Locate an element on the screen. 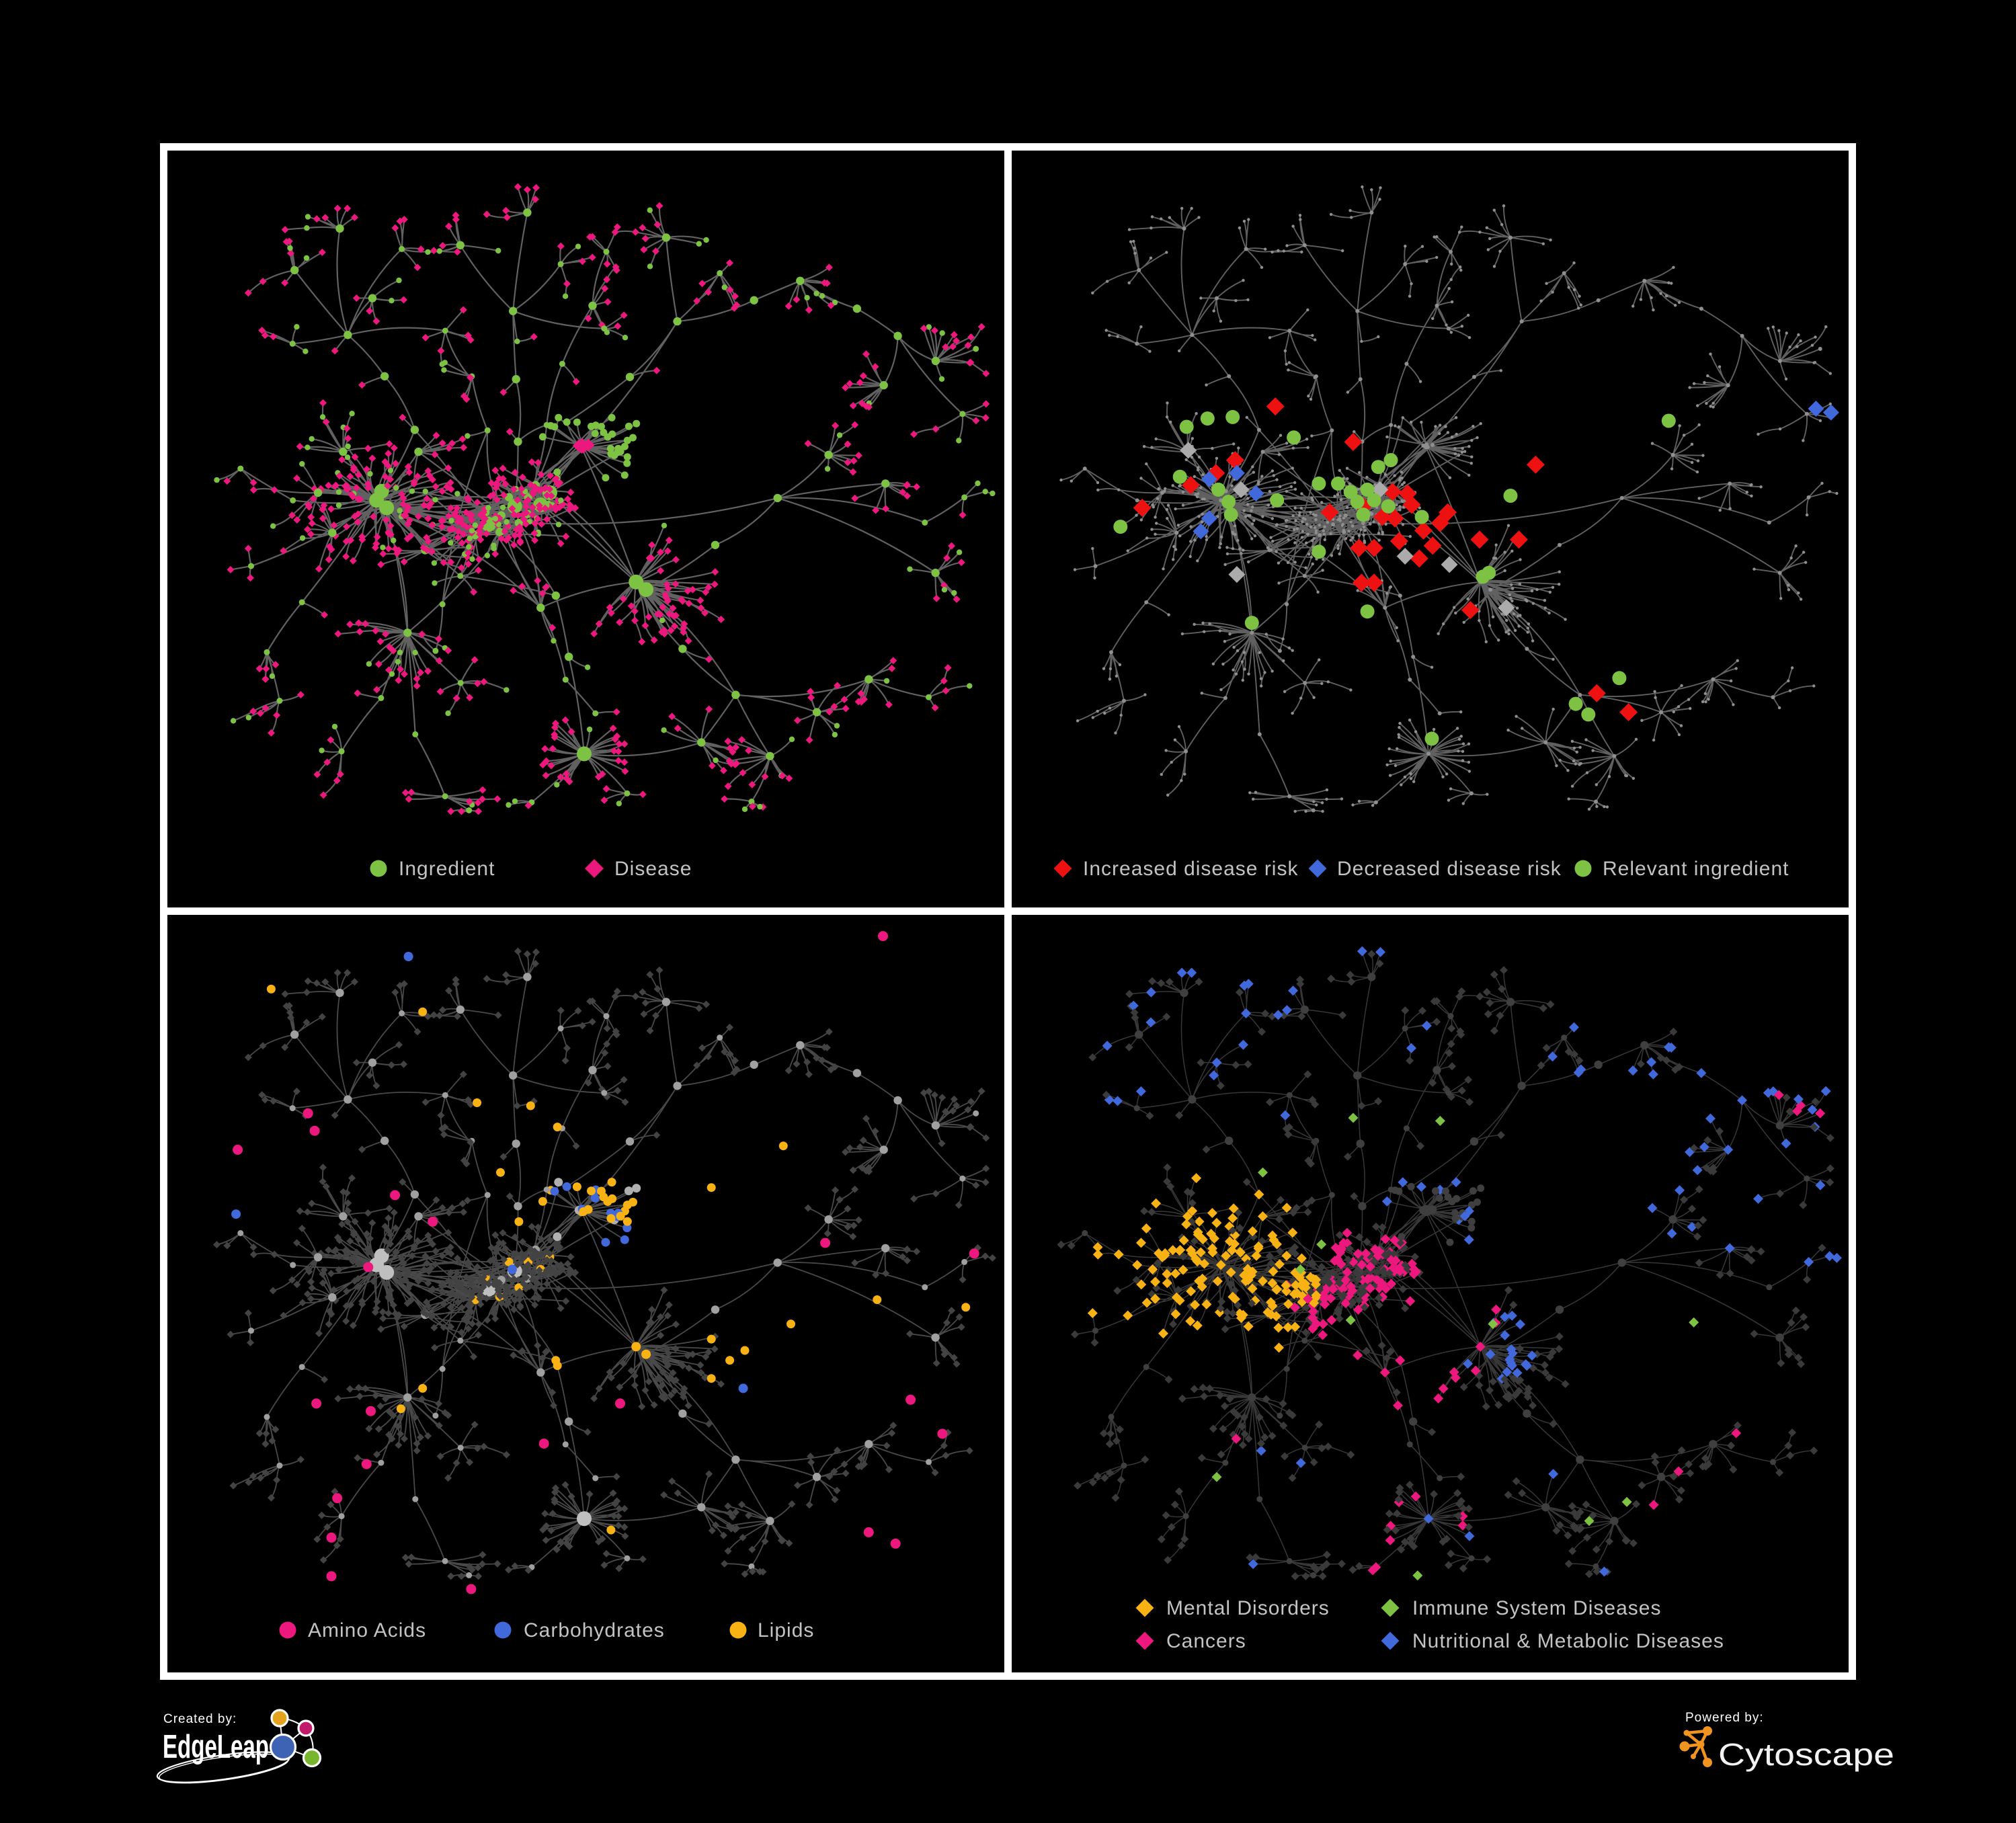 The image size is (2016, 1823). svg-text:Nutritional & Metabolic Diseas: Nutritional & Metabolic Diseases is located at coordinates (1568, 1641).